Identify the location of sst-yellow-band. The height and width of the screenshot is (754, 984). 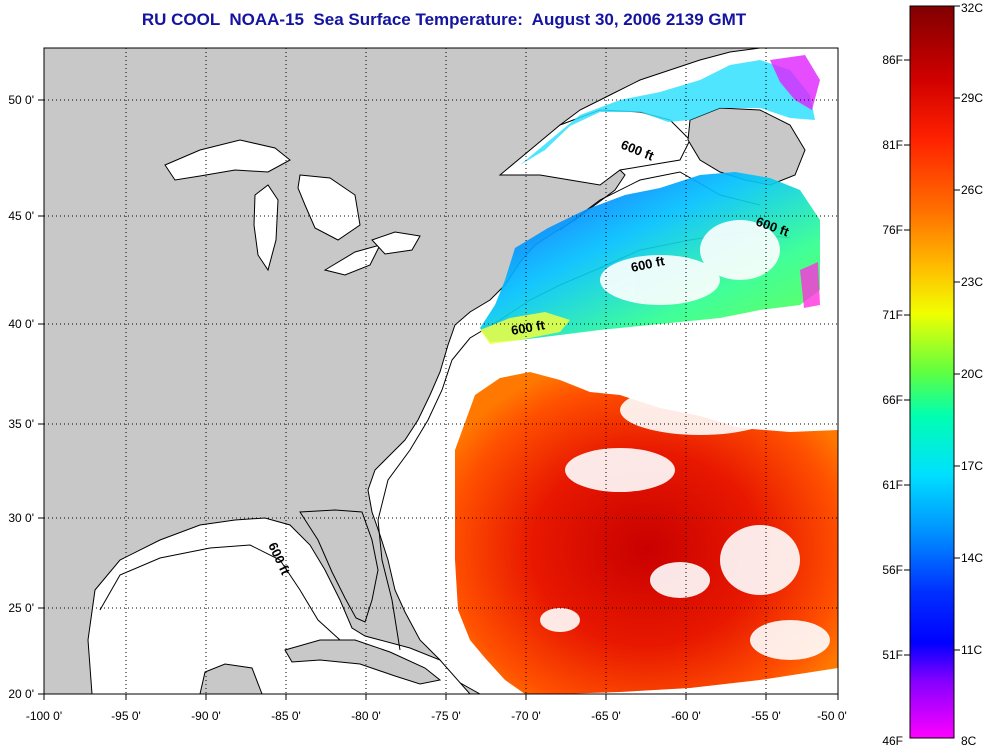
(525, 328).